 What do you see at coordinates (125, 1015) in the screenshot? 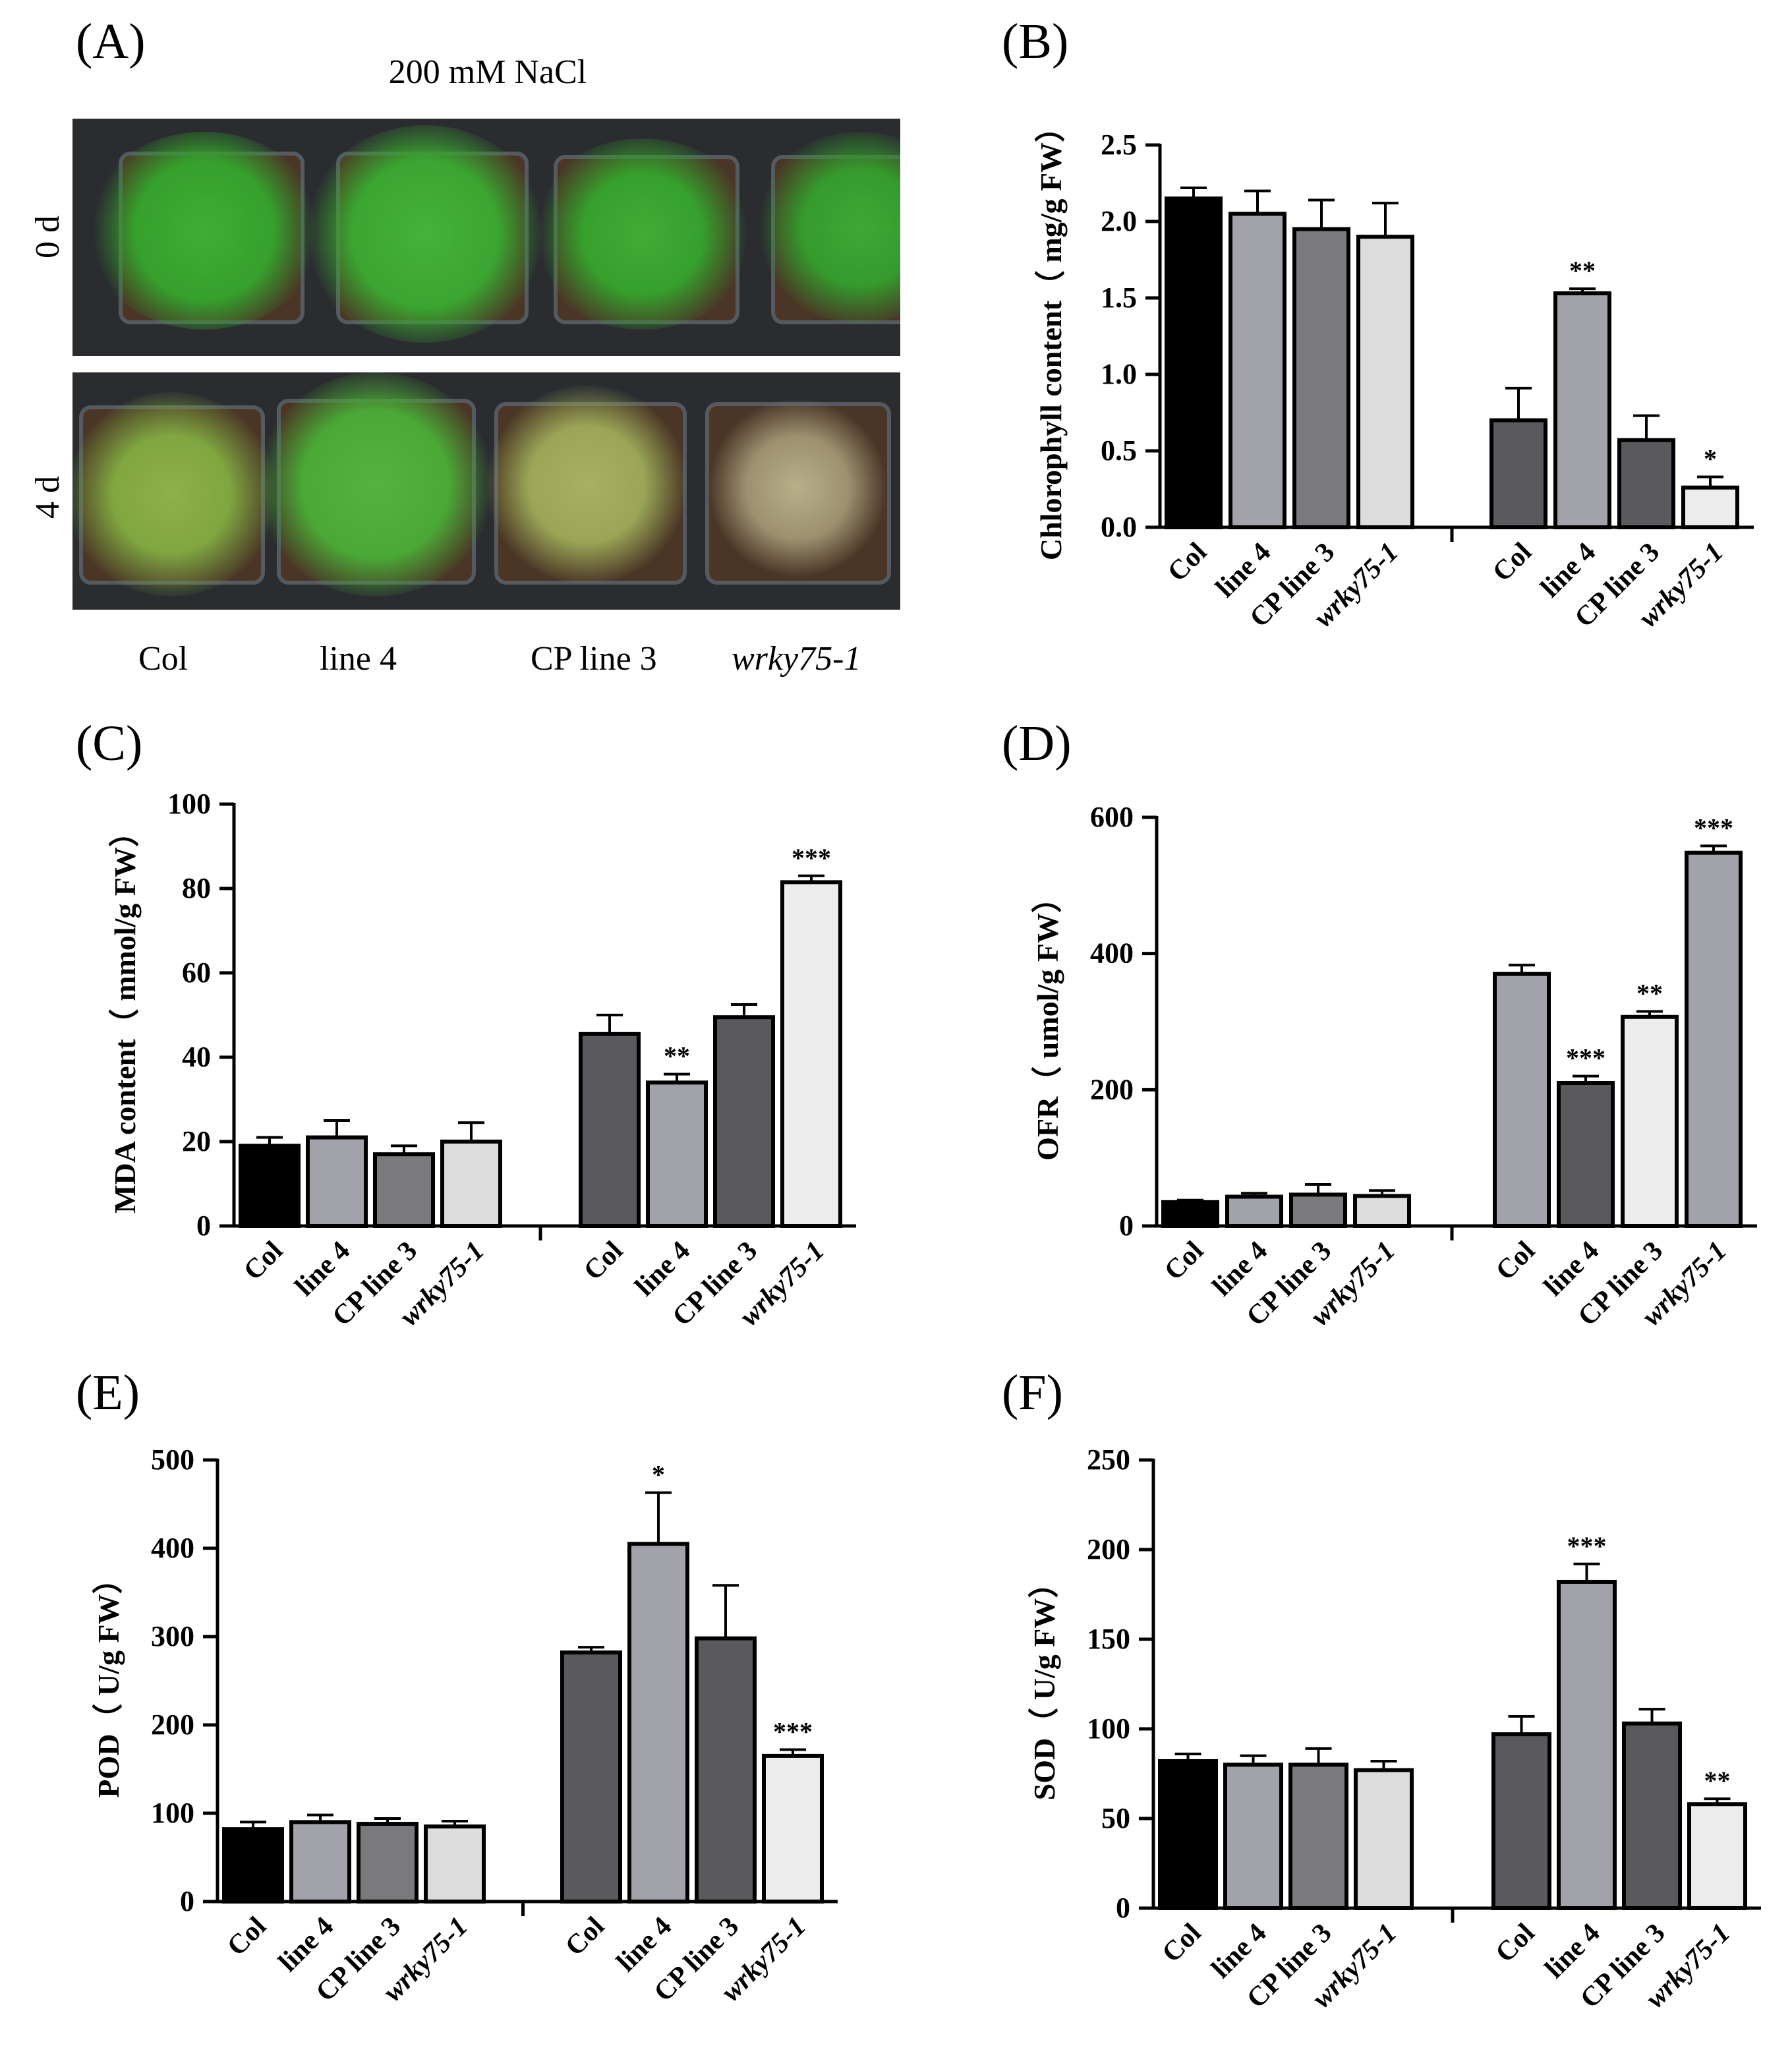
I see `y-axis-label: MDA content（ mmol/g FW）` at bounding box center [125, 1015].